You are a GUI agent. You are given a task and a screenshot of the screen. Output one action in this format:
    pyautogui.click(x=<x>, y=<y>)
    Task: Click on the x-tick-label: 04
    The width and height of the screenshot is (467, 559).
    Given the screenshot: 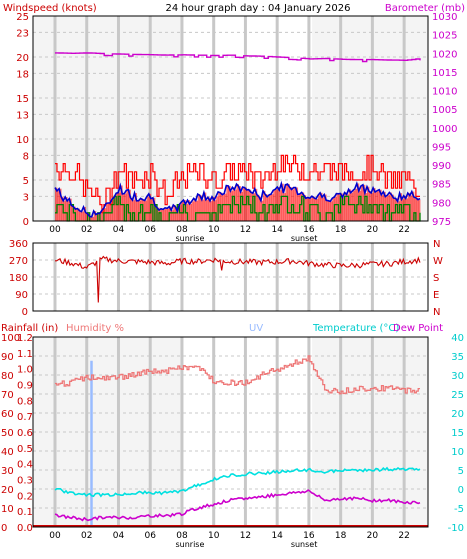 What is the action you would take?
    pyautogui.click(x=119, y=536)
    